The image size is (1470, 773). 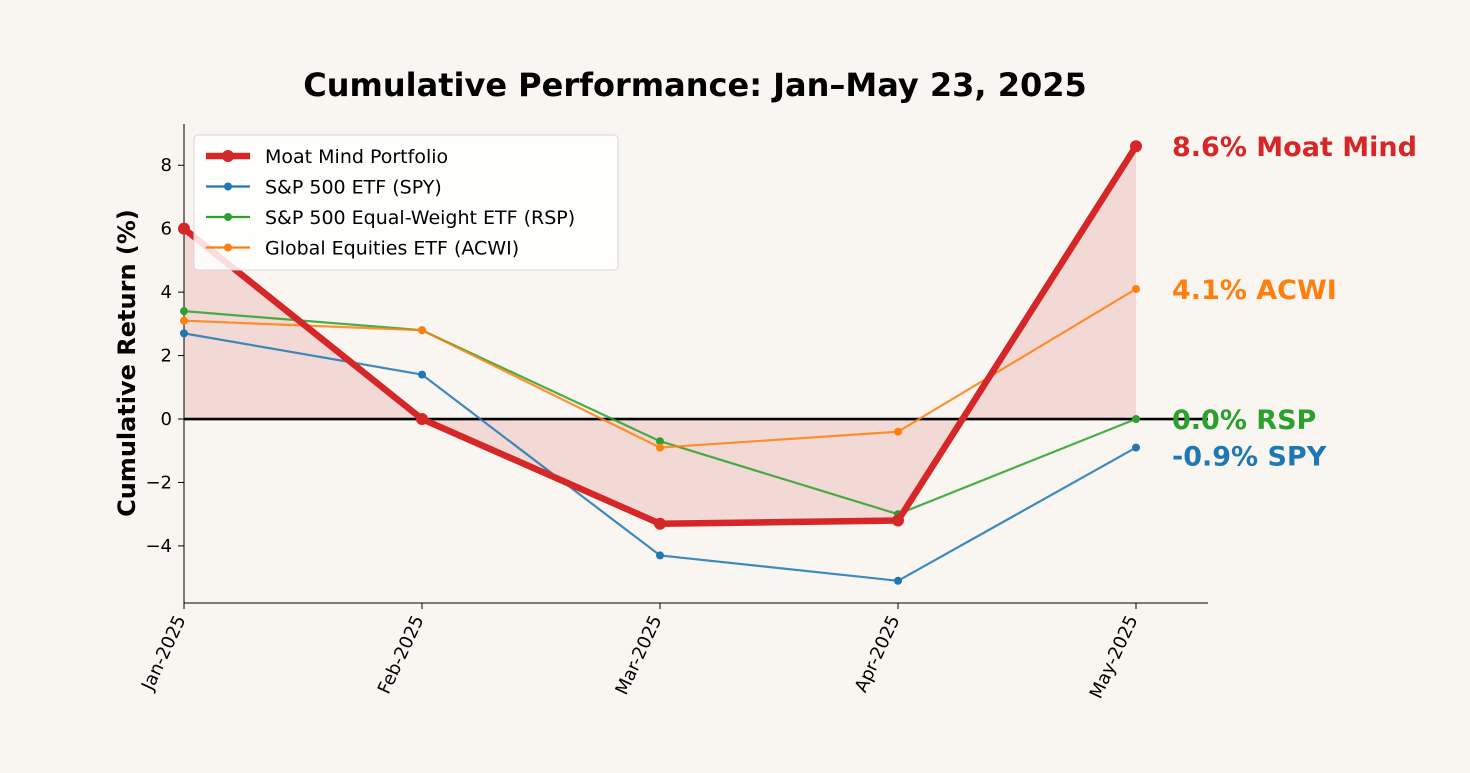 I want to click on y-tick-label: −4, so click(x=158, y=546).